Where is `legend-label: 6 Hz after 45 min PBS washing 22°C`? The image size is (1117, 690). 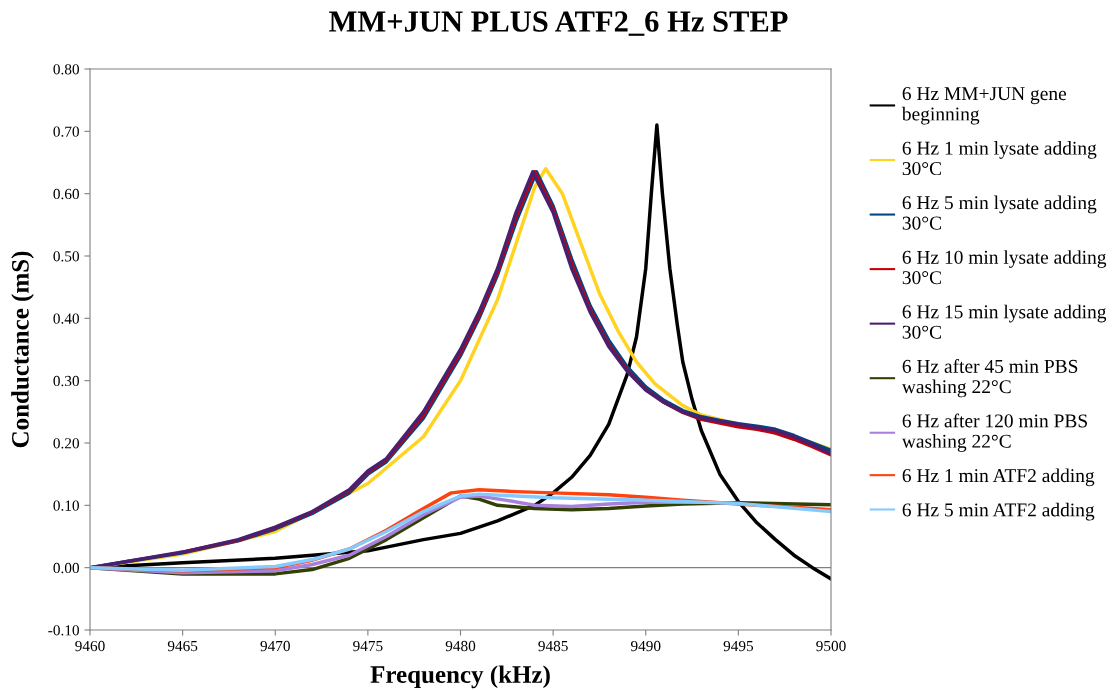 legend-label: 6 Hz after 45 min PBS washing 22°C is located at coordinates (989, 378).